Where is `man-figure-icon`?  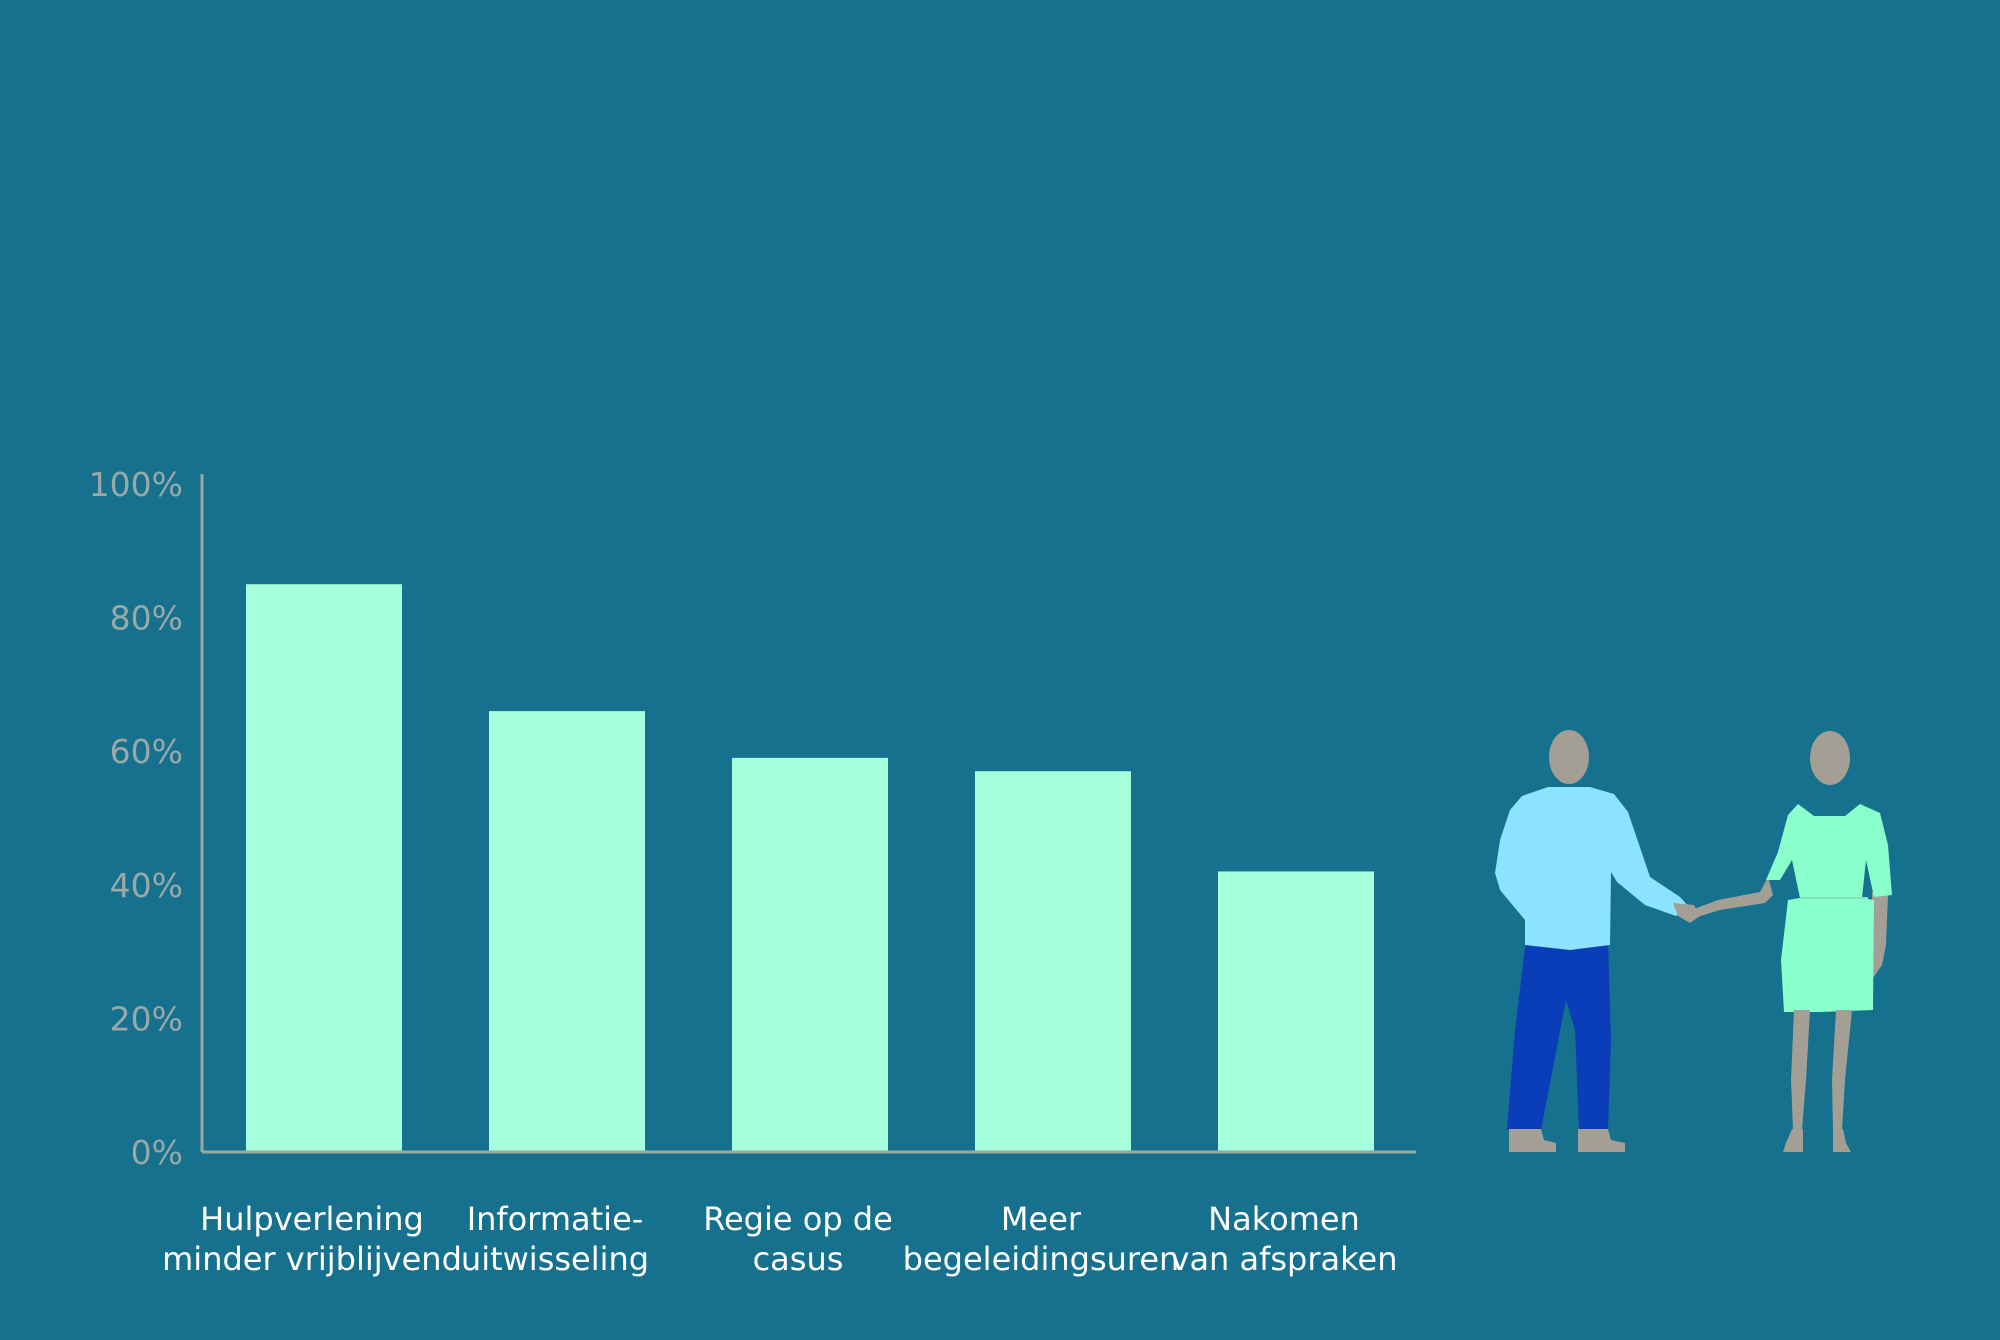 man-figure-icon is located at coordinates (1597, 941).